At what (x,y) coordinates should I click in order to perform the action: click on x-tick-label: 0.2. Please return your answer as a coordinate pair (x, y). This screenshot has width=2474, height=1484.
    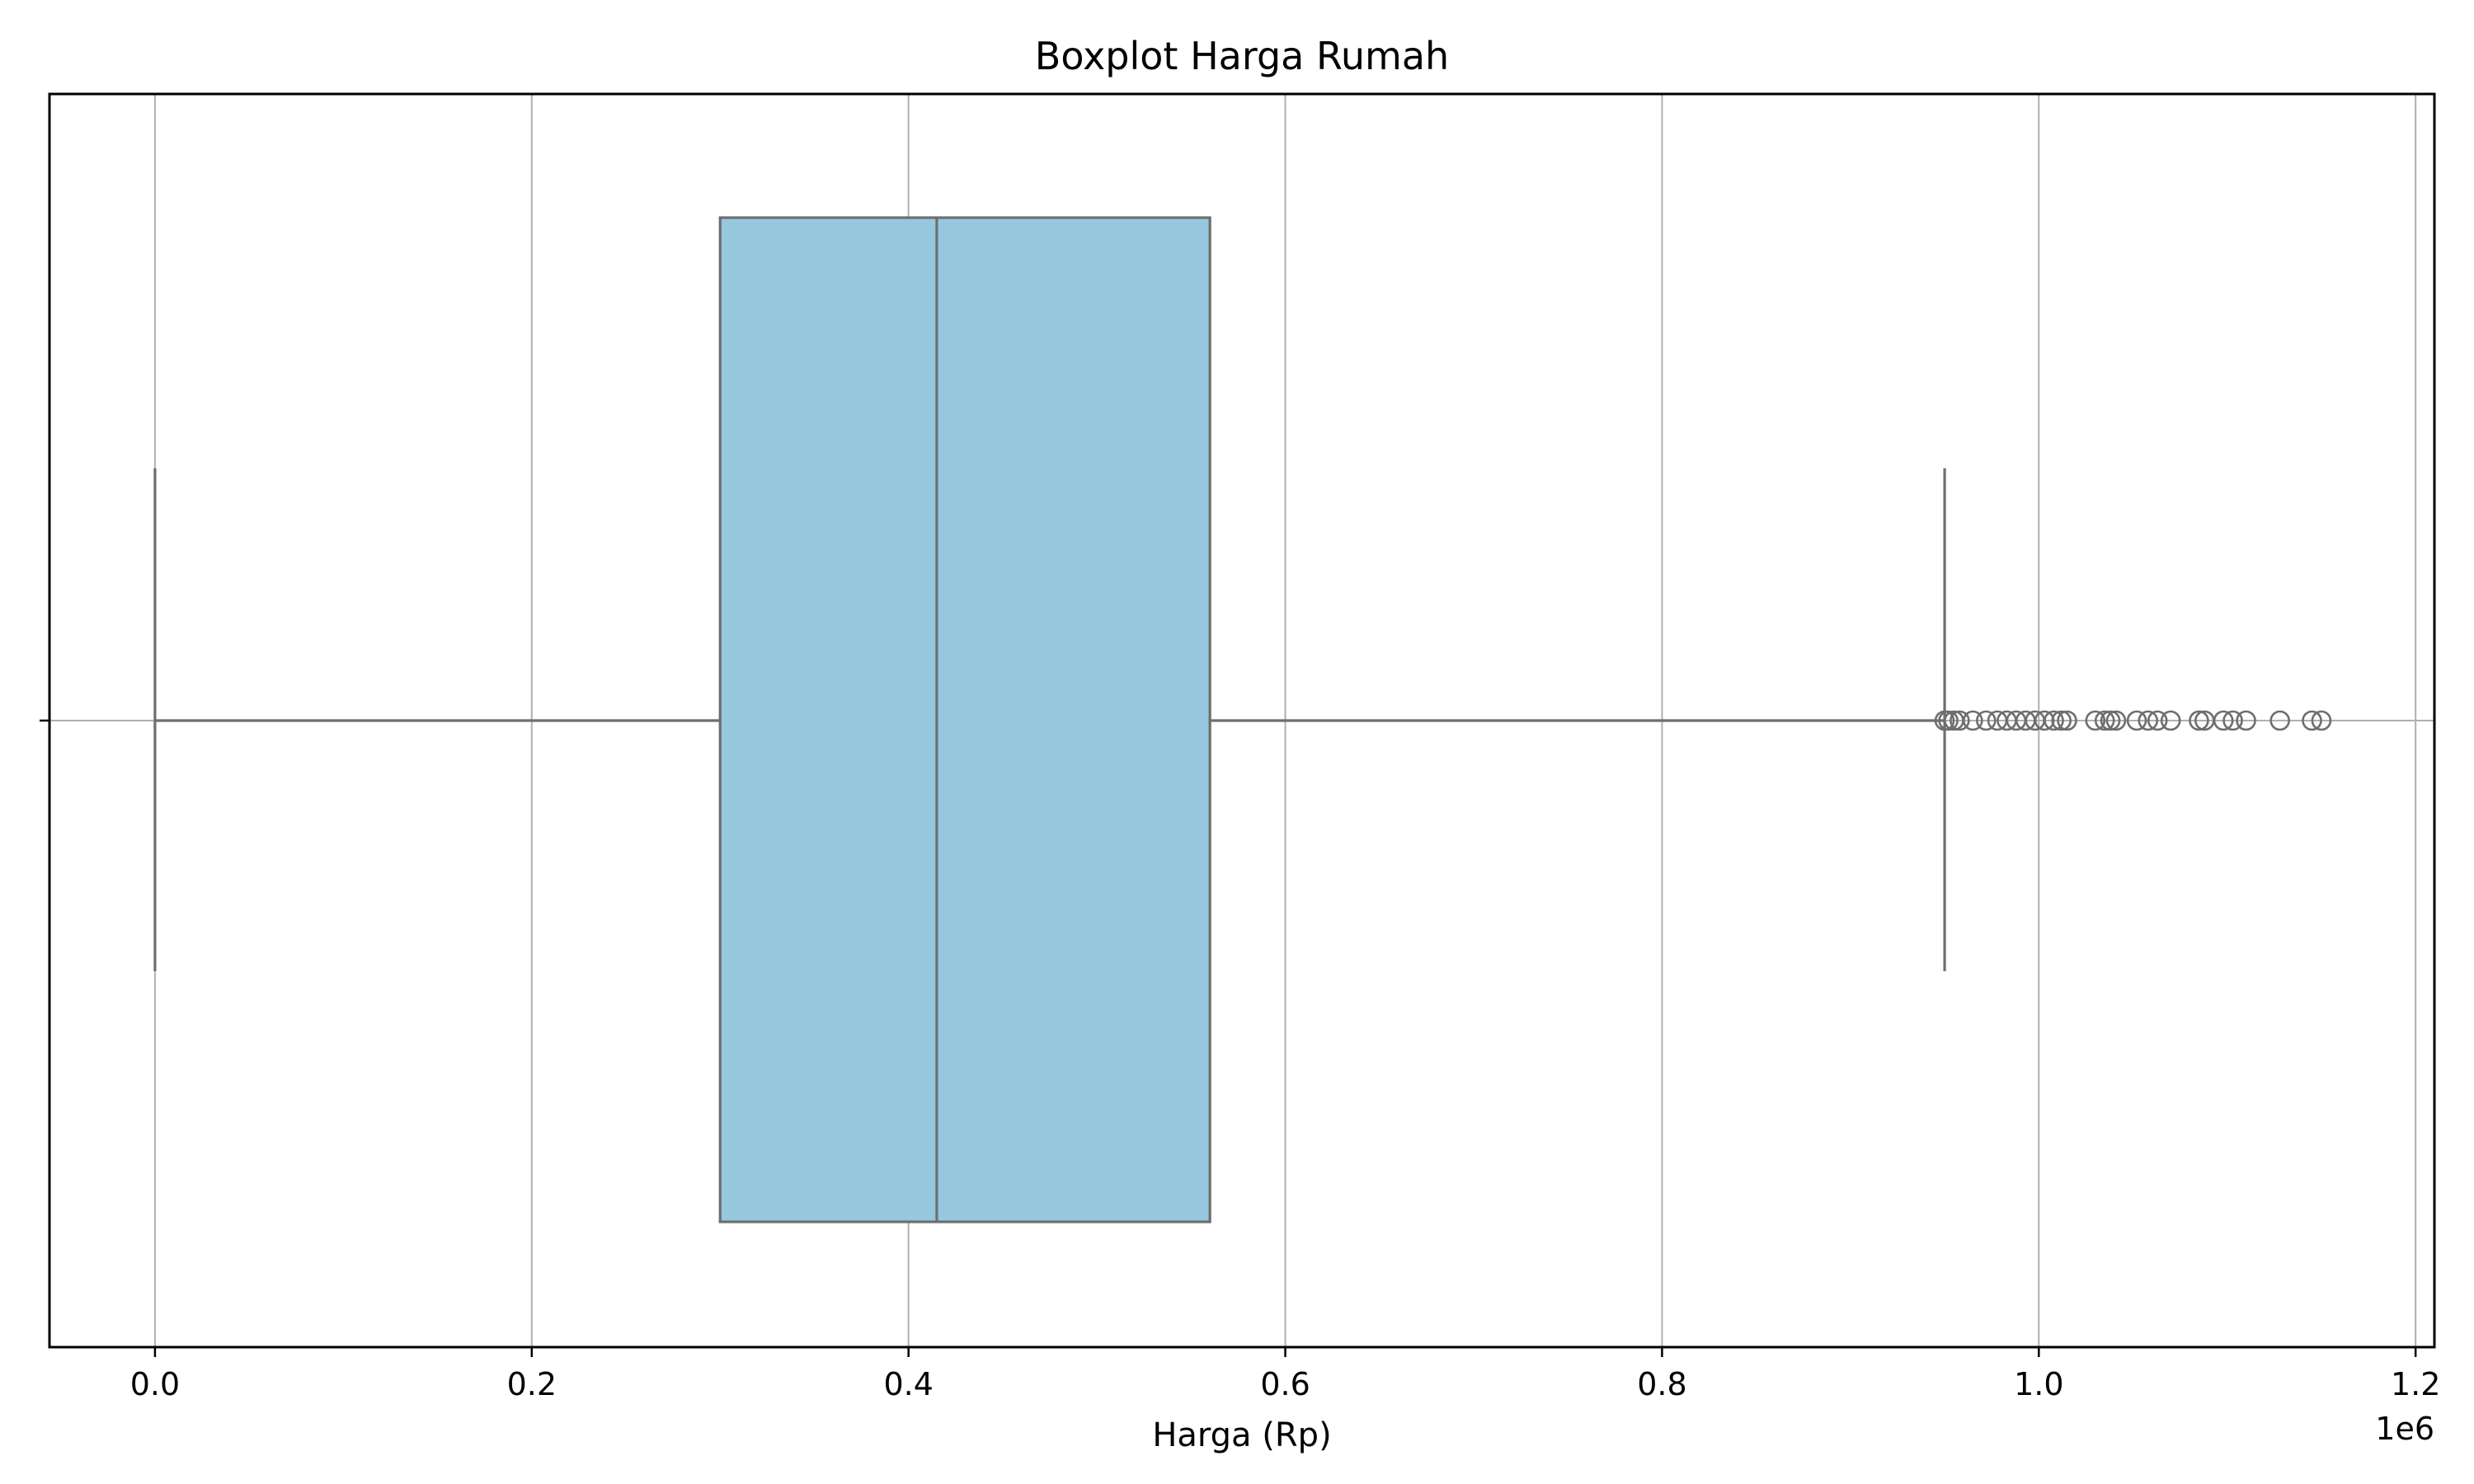
    Looking at the image, I should click on (532, 1384).